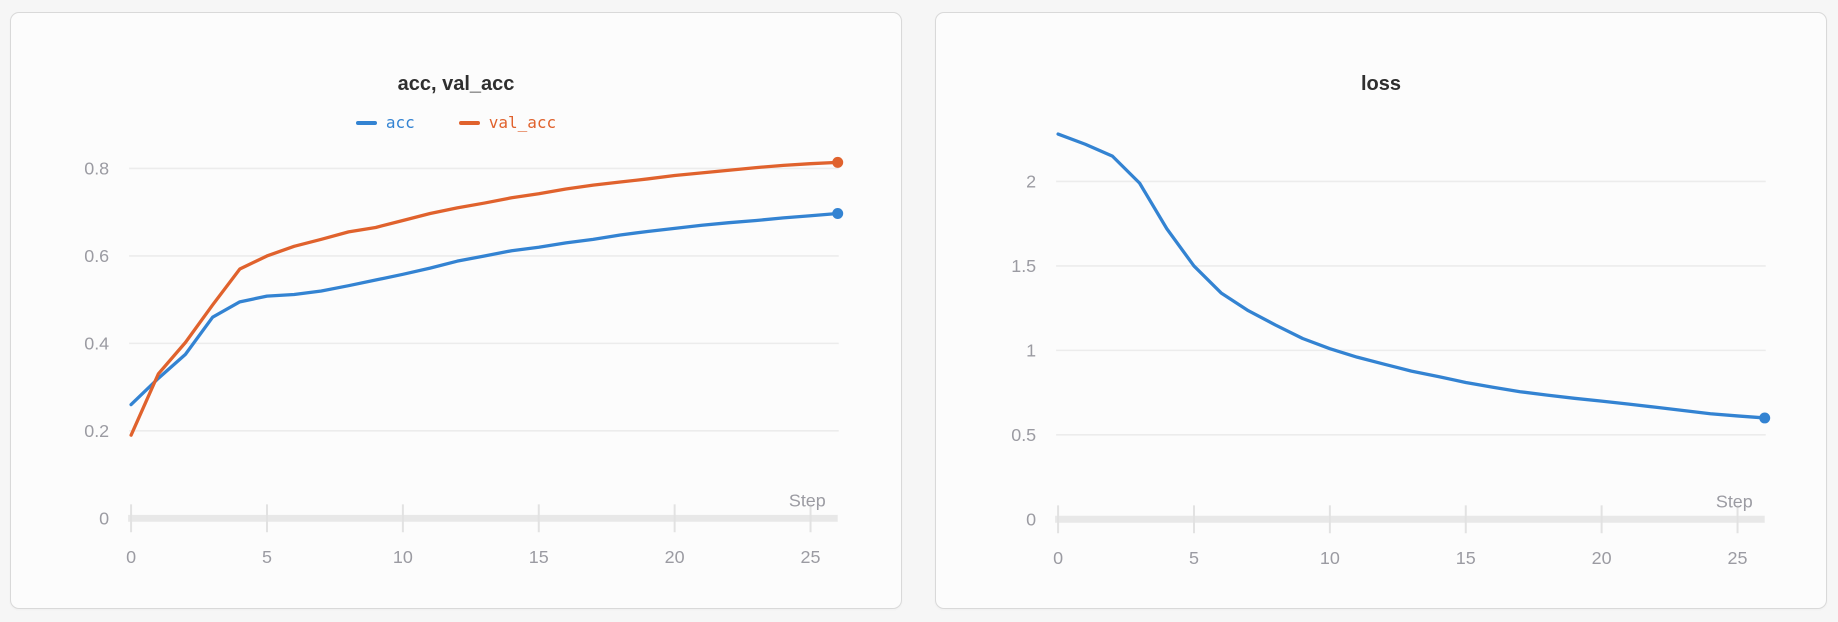 Image resolution: width=1838 pixels, height=622 pixels. What do you see at coordinates (96, 431) in the screenshot?
I see `y-tick-label: 0.2` at bounding box center [96, 431].